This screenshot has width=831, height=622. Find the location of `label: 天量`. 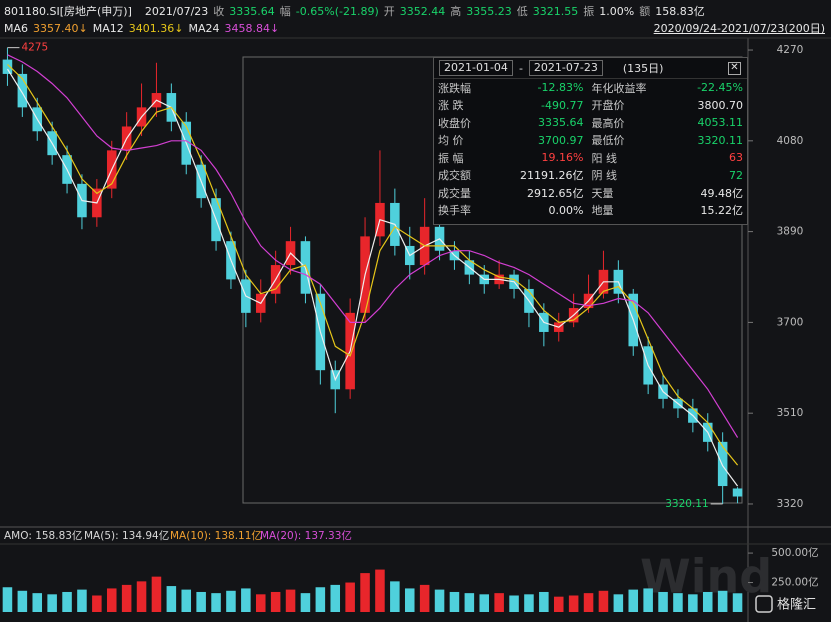

label: 天量 is located at coordinates (602, 193).